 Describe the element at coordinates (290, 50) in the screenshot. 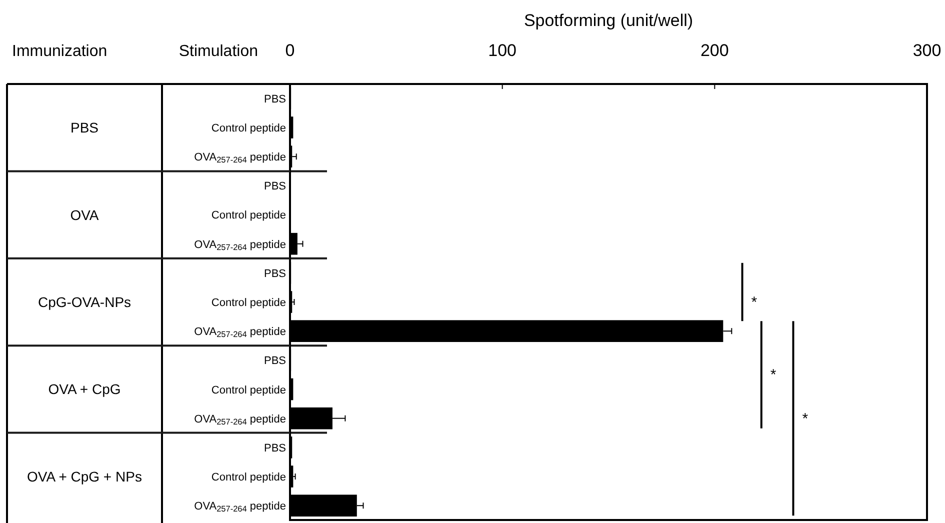

I see `x-tick-label: 0` at that location.